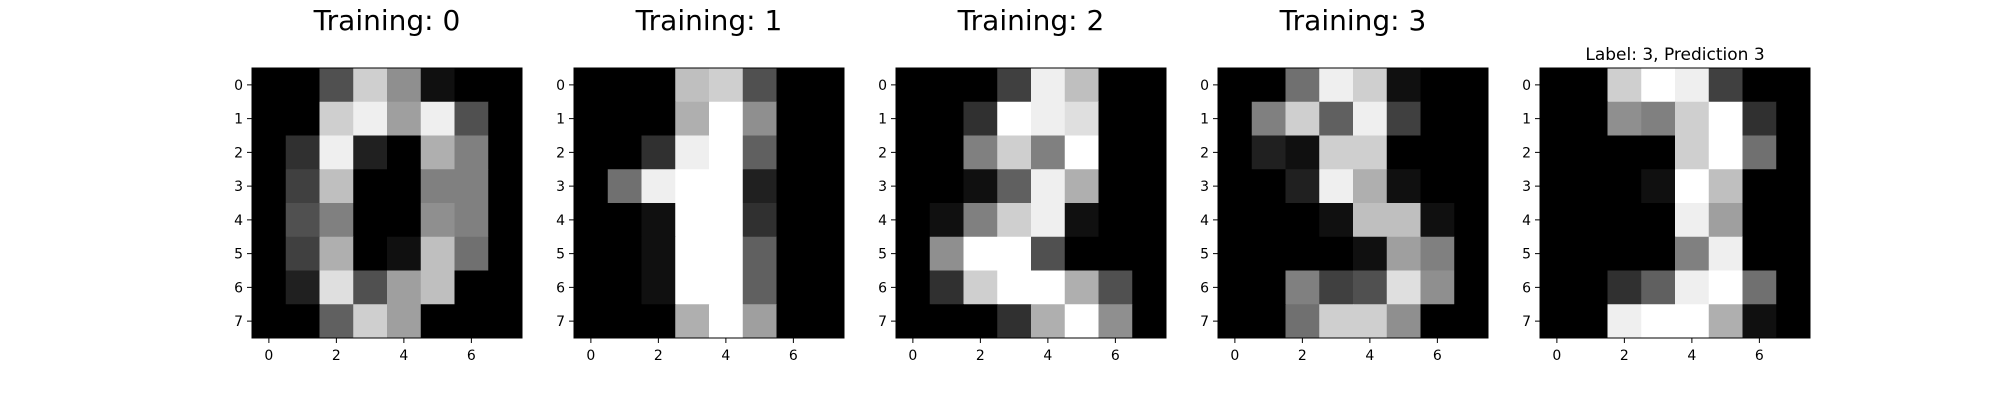  What do you see at coordinates (560, 86) in the screenshot?
I see `y-tick-label: 0` at bounding box center [560, 86].